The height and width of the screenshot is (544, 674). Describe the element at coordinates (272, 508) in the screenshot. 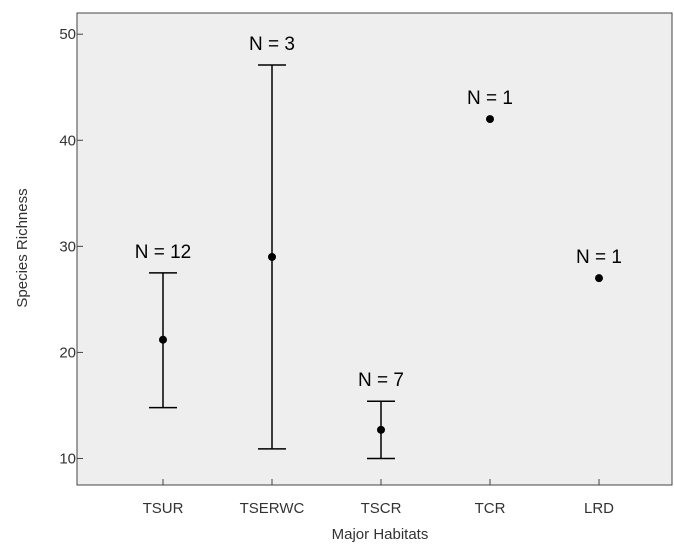

I see `x-tick-label: TSERWC` at that location.